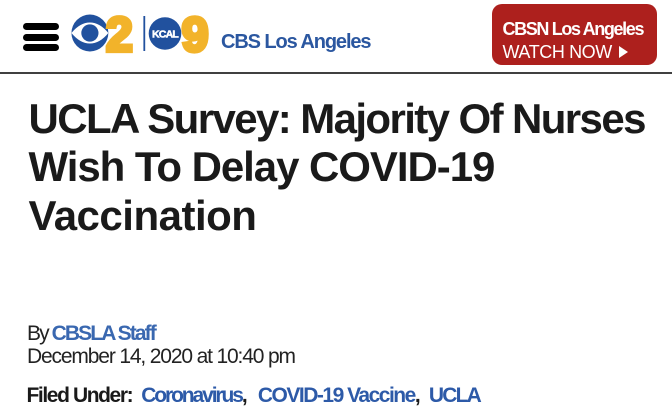 Image resolution: width=672 pixels, height=412 pixels. I want to click on svg-text: 2, so click(119, 34).